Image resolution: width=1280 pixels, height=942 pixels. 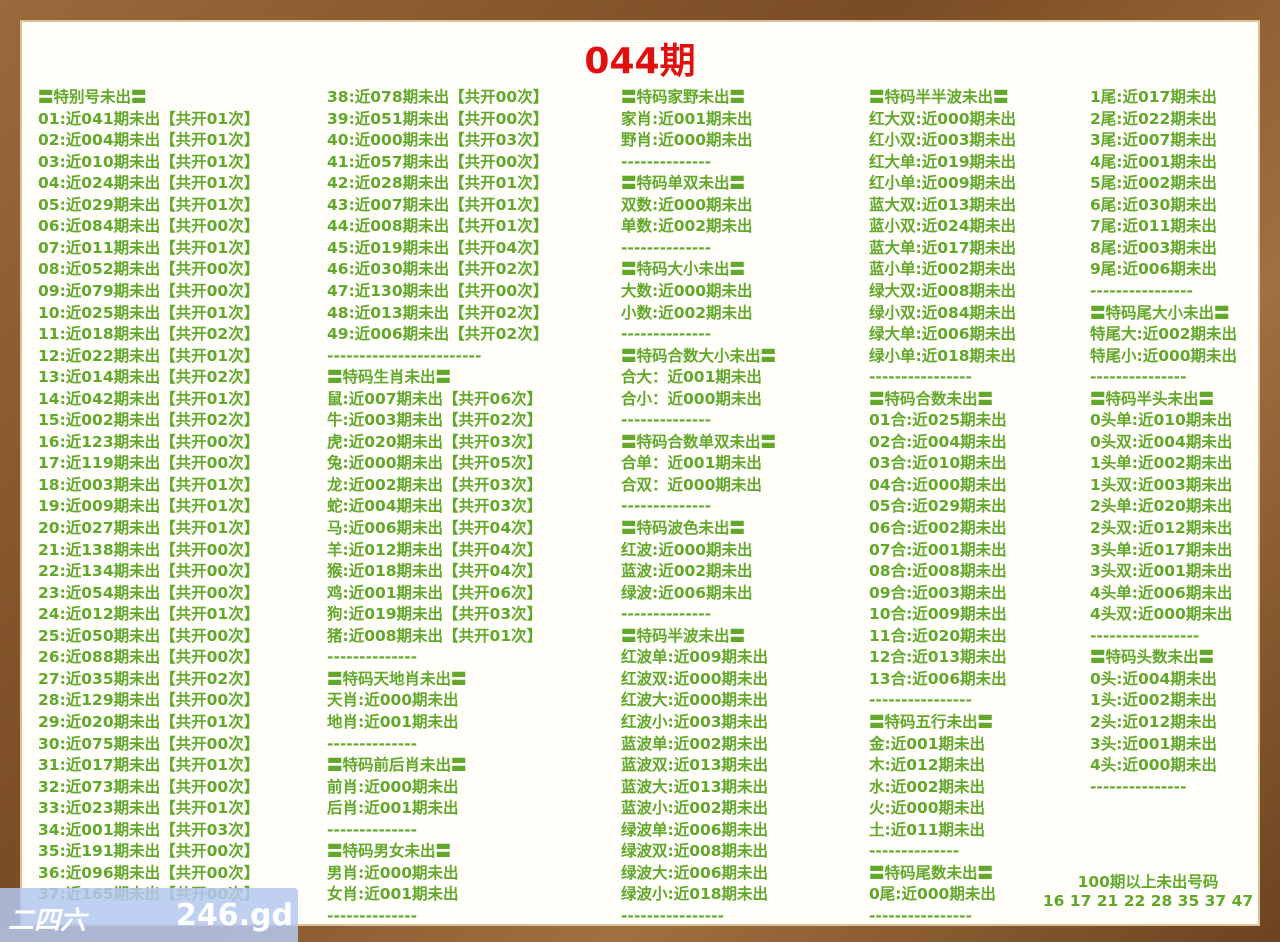 What do you see at coordinates (1164, 355) in the screenshot?
I see `list-line: 特尾小:近000期未出` at bounding box center [1164, 355].